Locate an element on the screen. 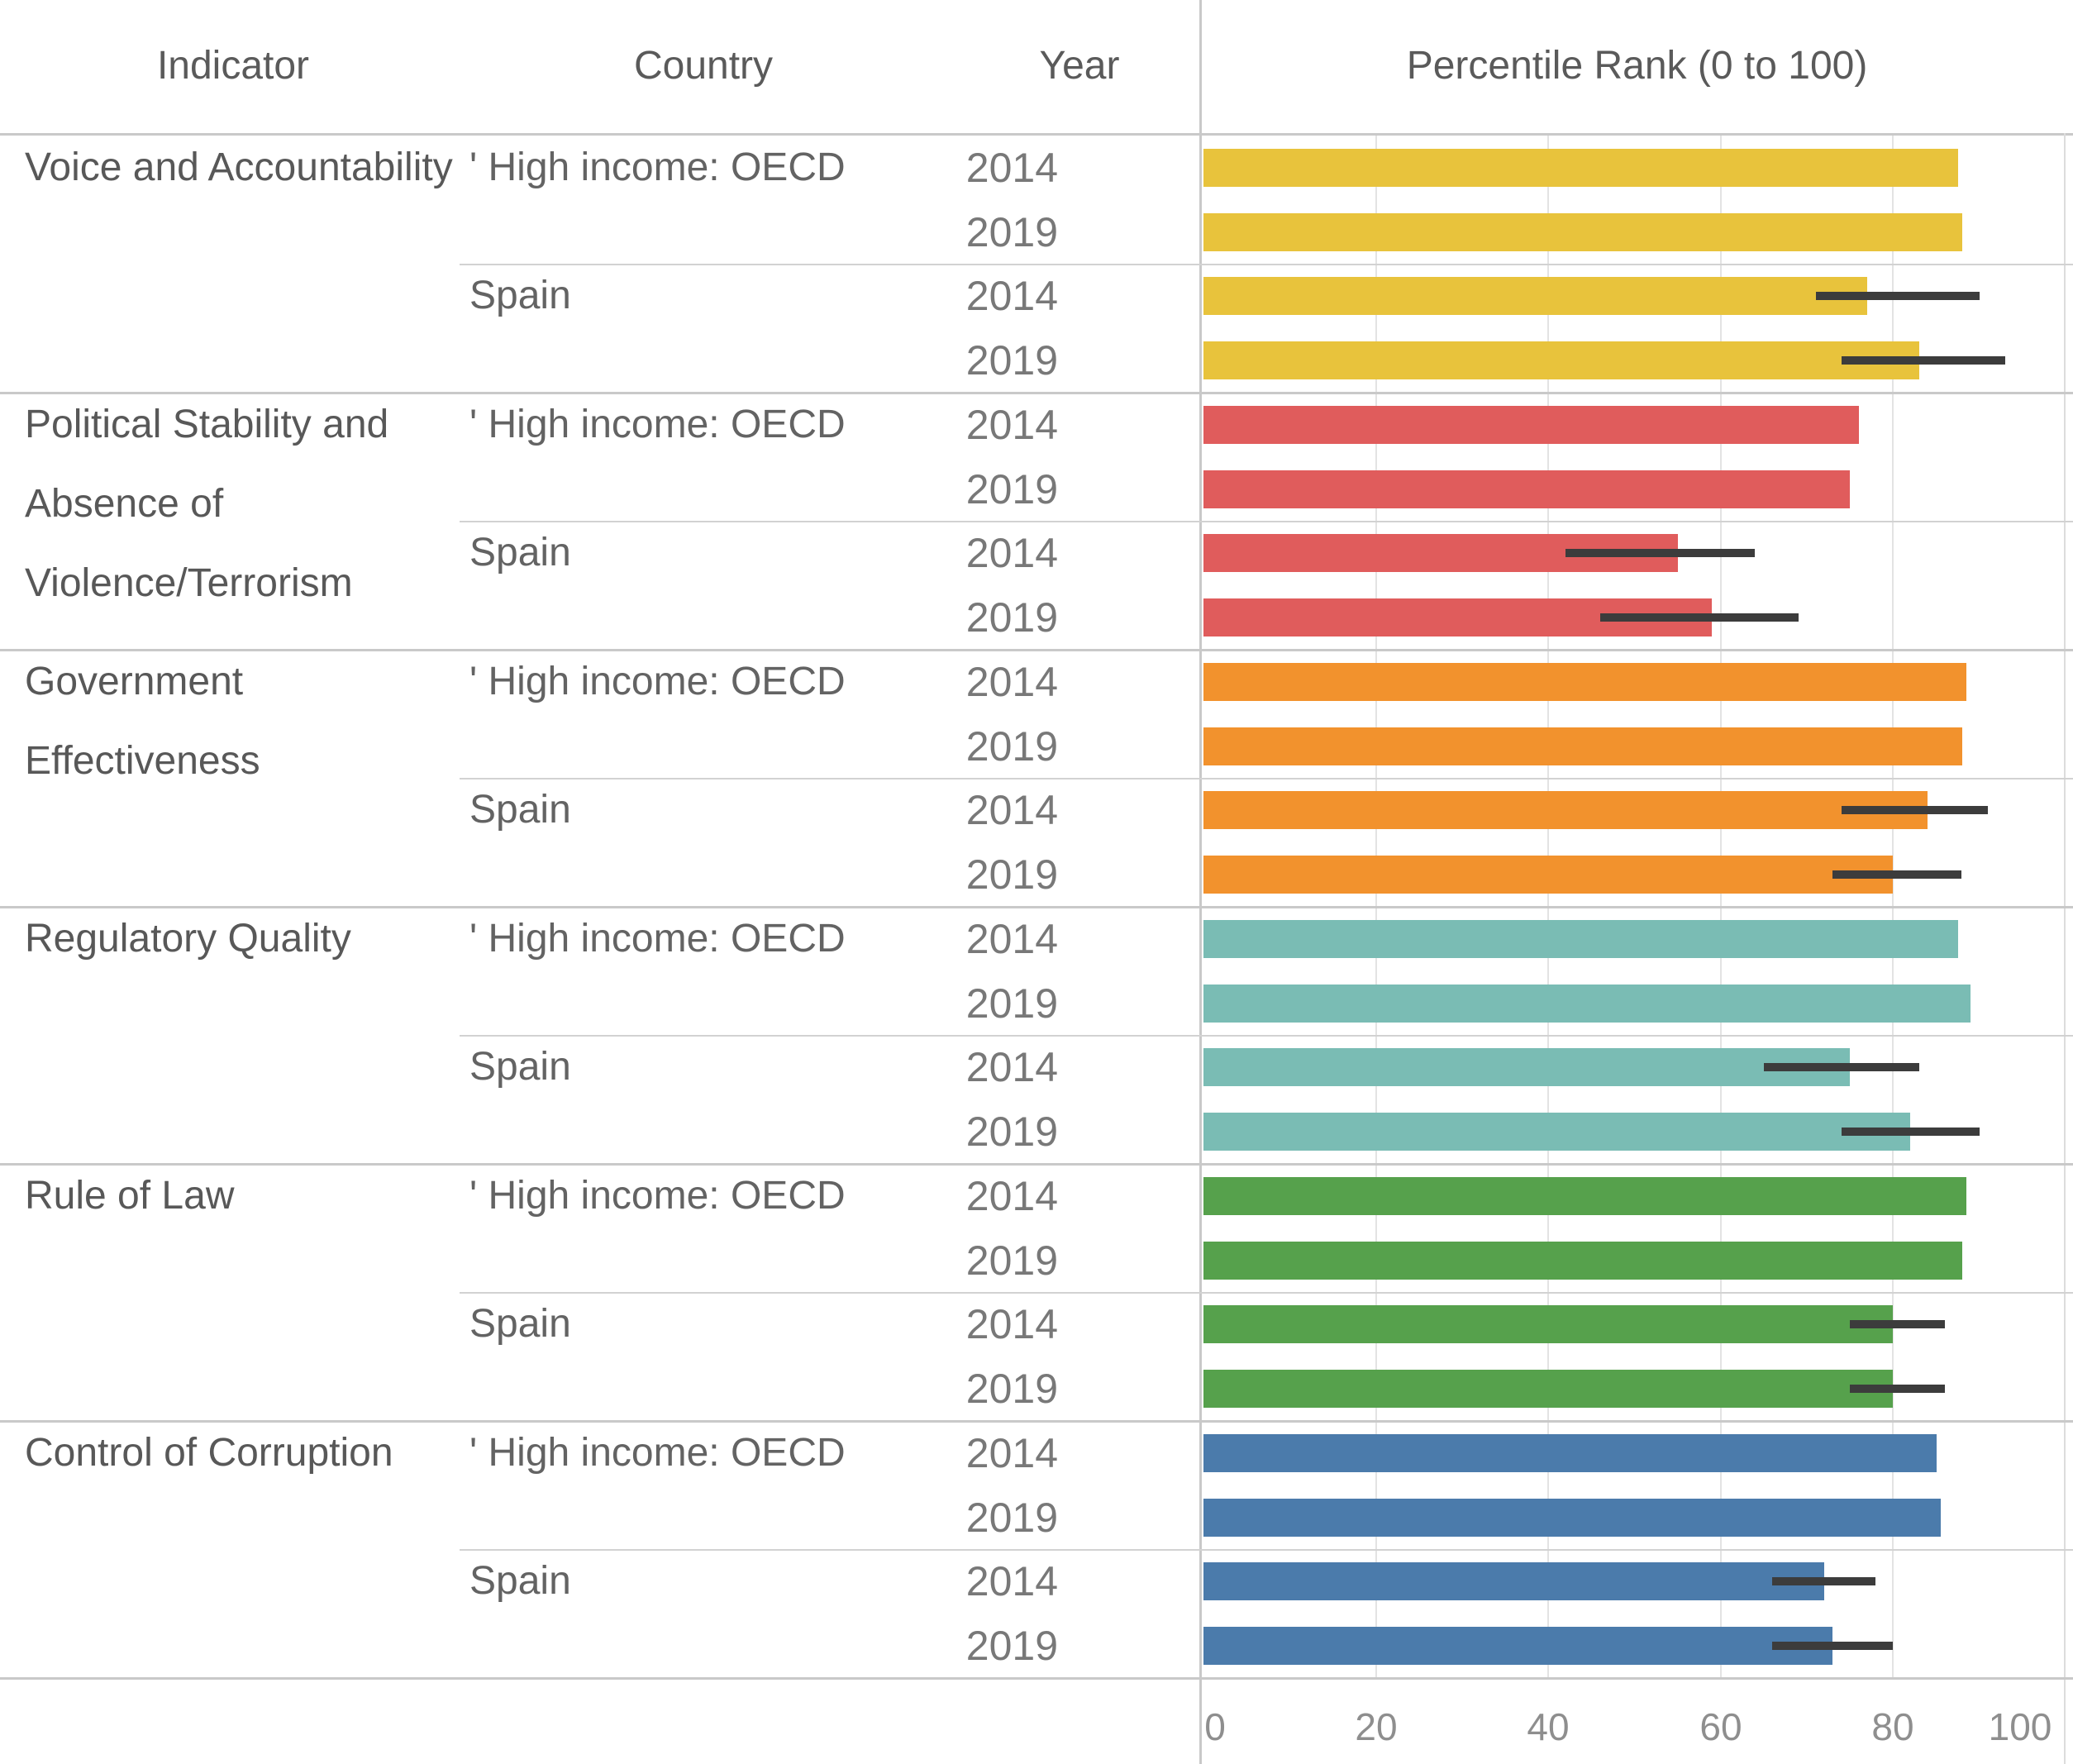 The width and height of the screenshot is (2073, 1764). indicator-label-line: Regulatory Quality is located at coordinates (188, 939).